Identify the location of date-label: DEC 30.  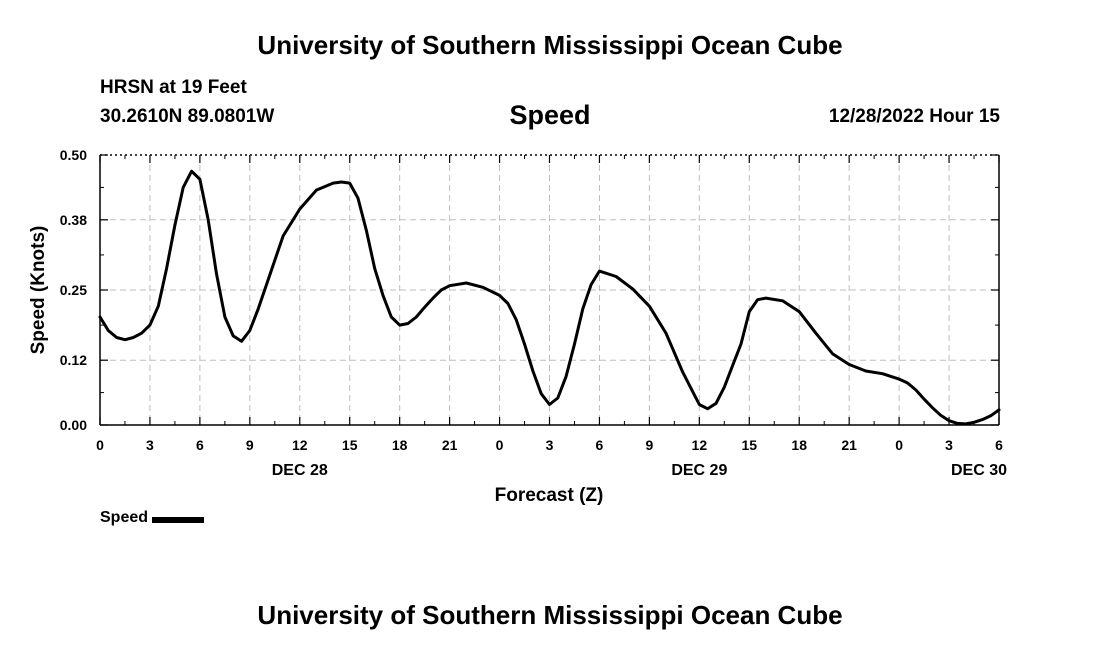
(979, 470).